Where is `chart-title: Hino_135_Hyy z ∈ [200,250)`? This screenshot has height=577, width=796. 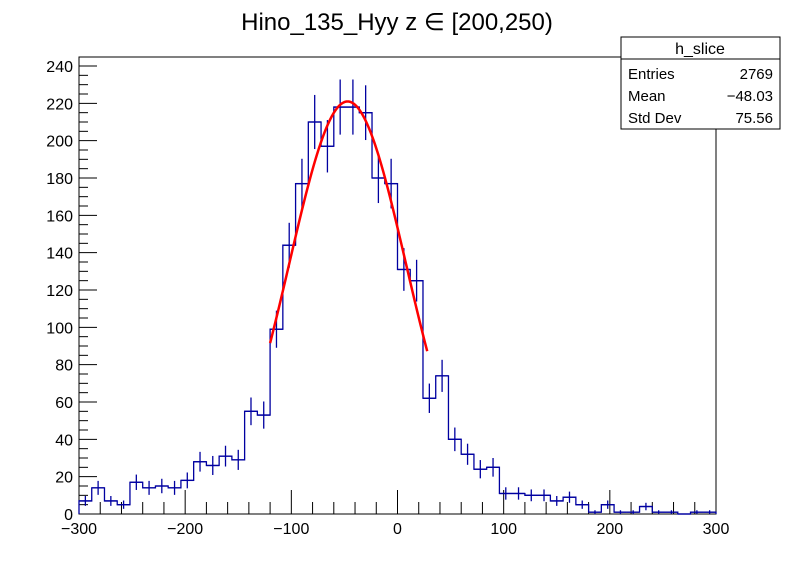 chart-title: Hino_135_Hyy z ∈ [200,250) is located at coordinates (397, 22).